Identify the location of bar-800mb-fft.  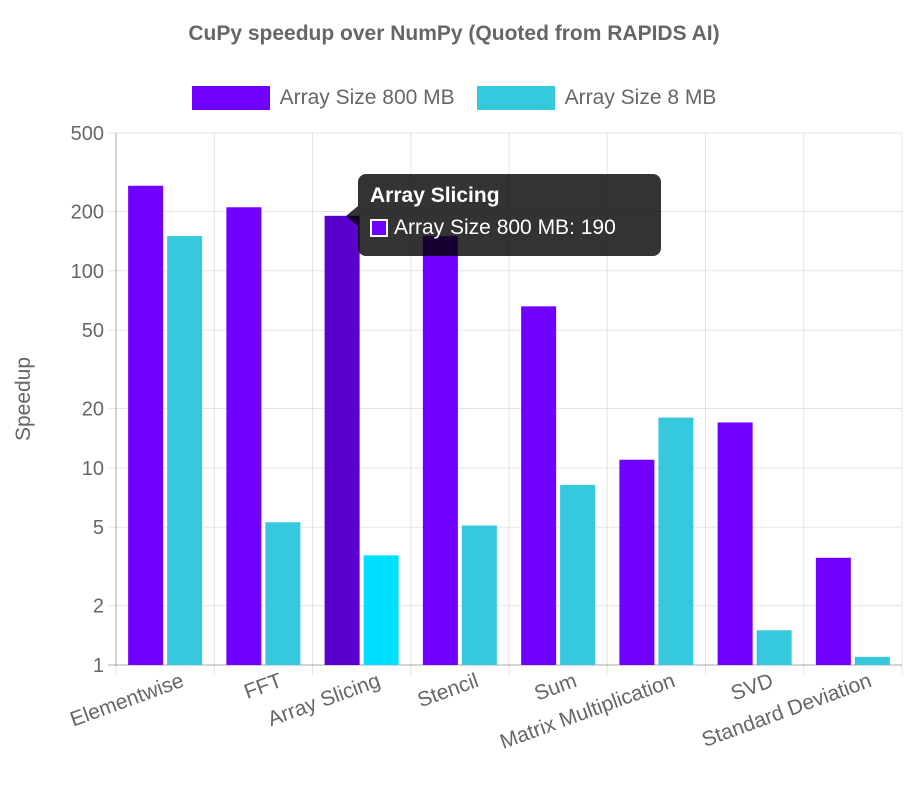
(244, 436).